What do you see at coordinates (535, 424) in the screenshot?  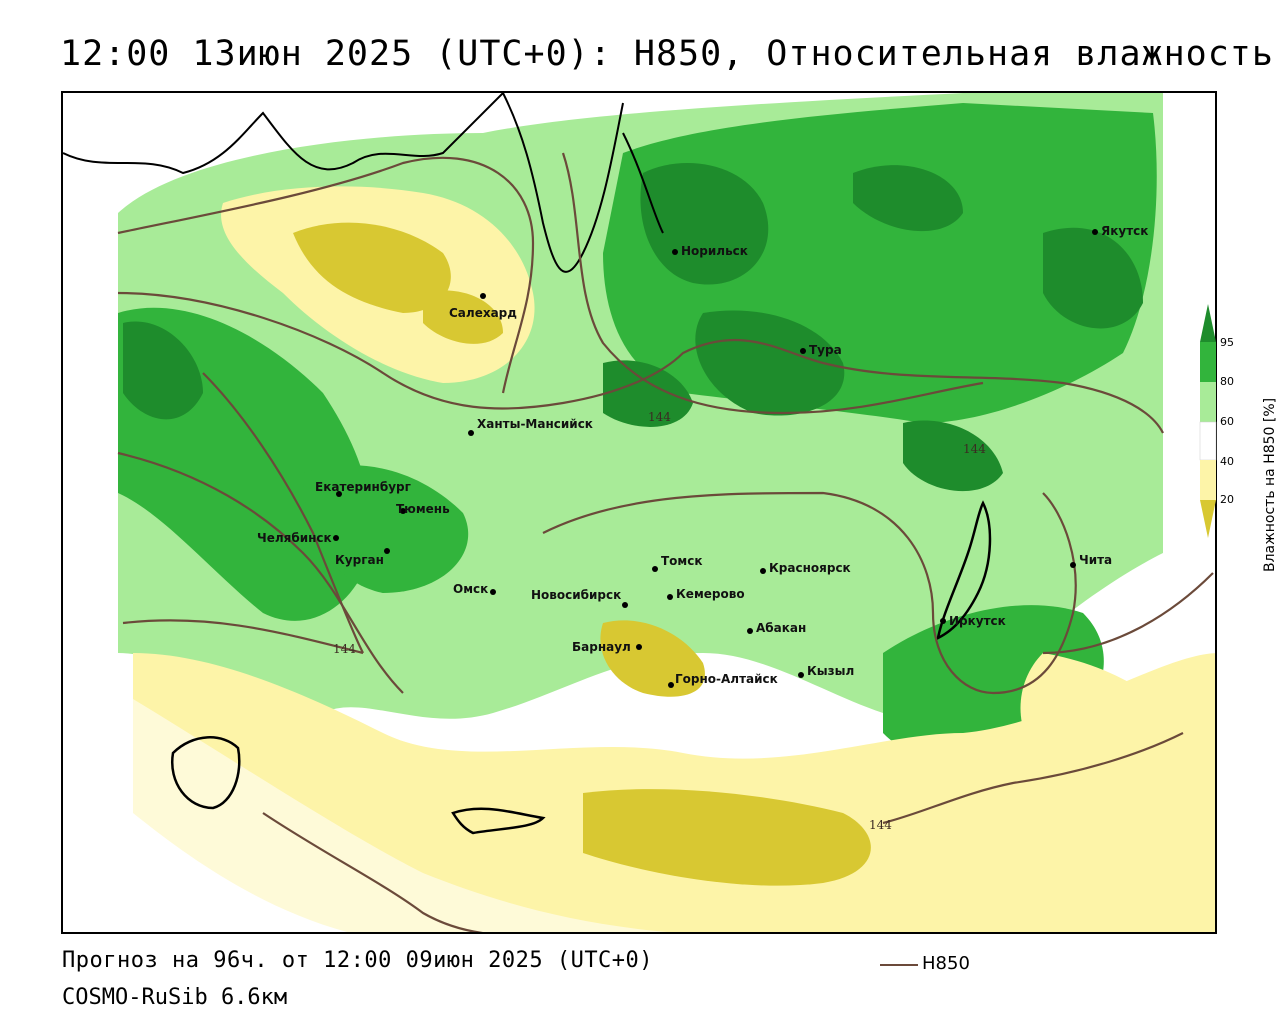 I see `city-label: Ханты-Мансийск` at bounding box center [535, 424].